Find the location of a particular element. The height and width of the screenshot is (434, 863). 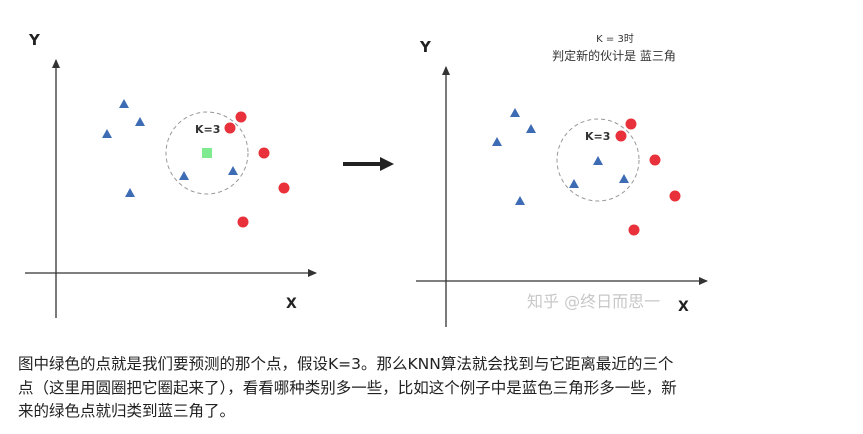

title-line-1: K = 3时 is located at coordinates (615, 39).